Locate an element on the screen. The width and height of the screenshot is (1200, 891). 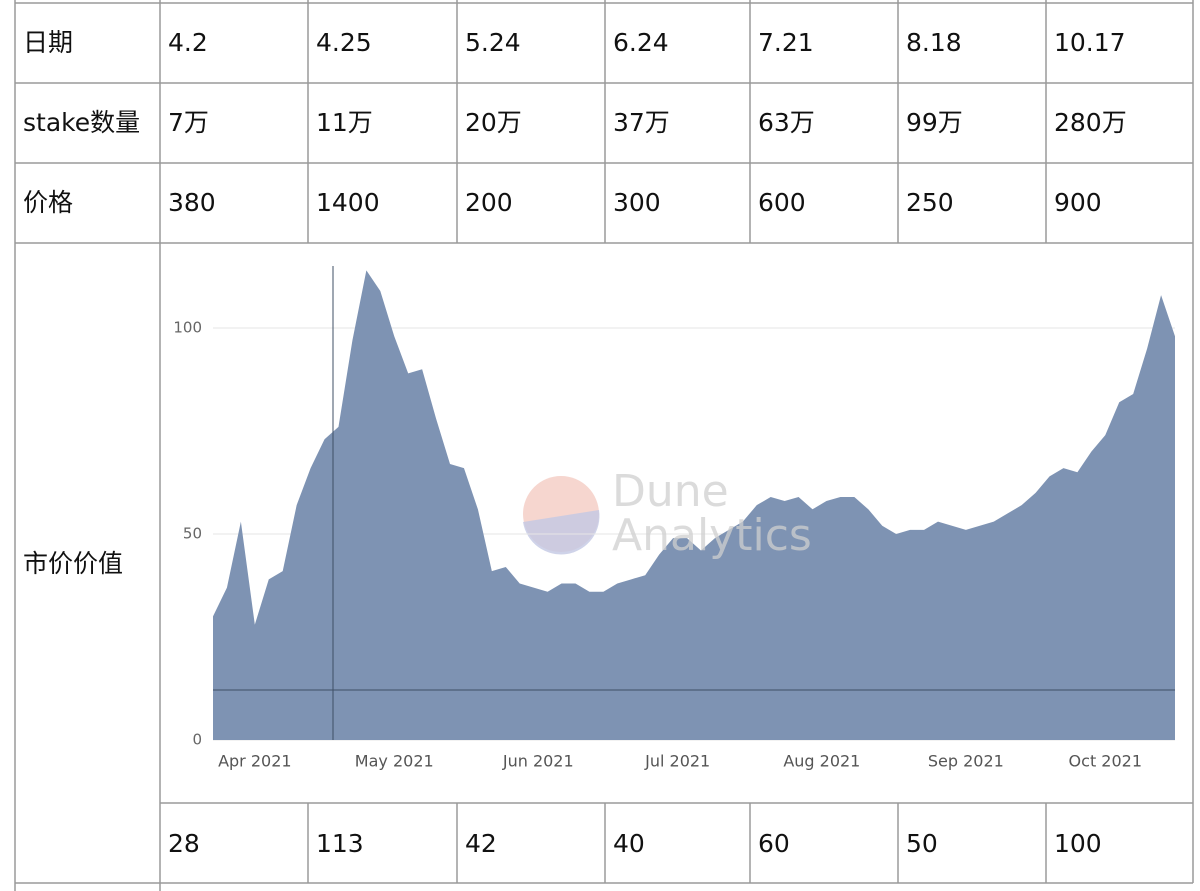
cell-text: 380 is located at coordinates (192, 202).